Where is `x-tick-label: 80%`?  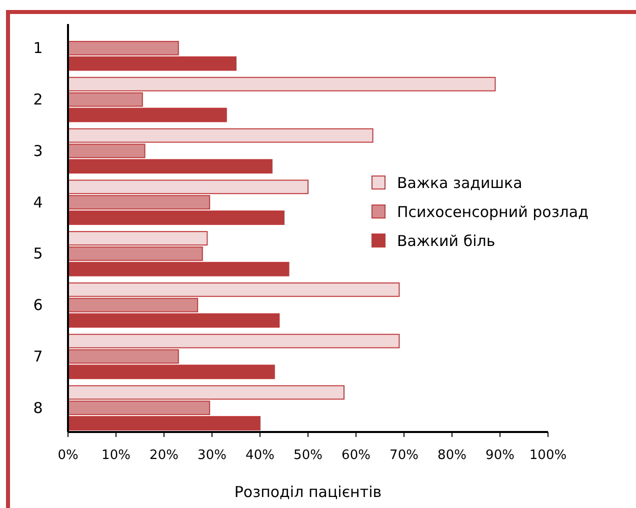
x-tick-label: 80% is located at coordinates (452, 455).